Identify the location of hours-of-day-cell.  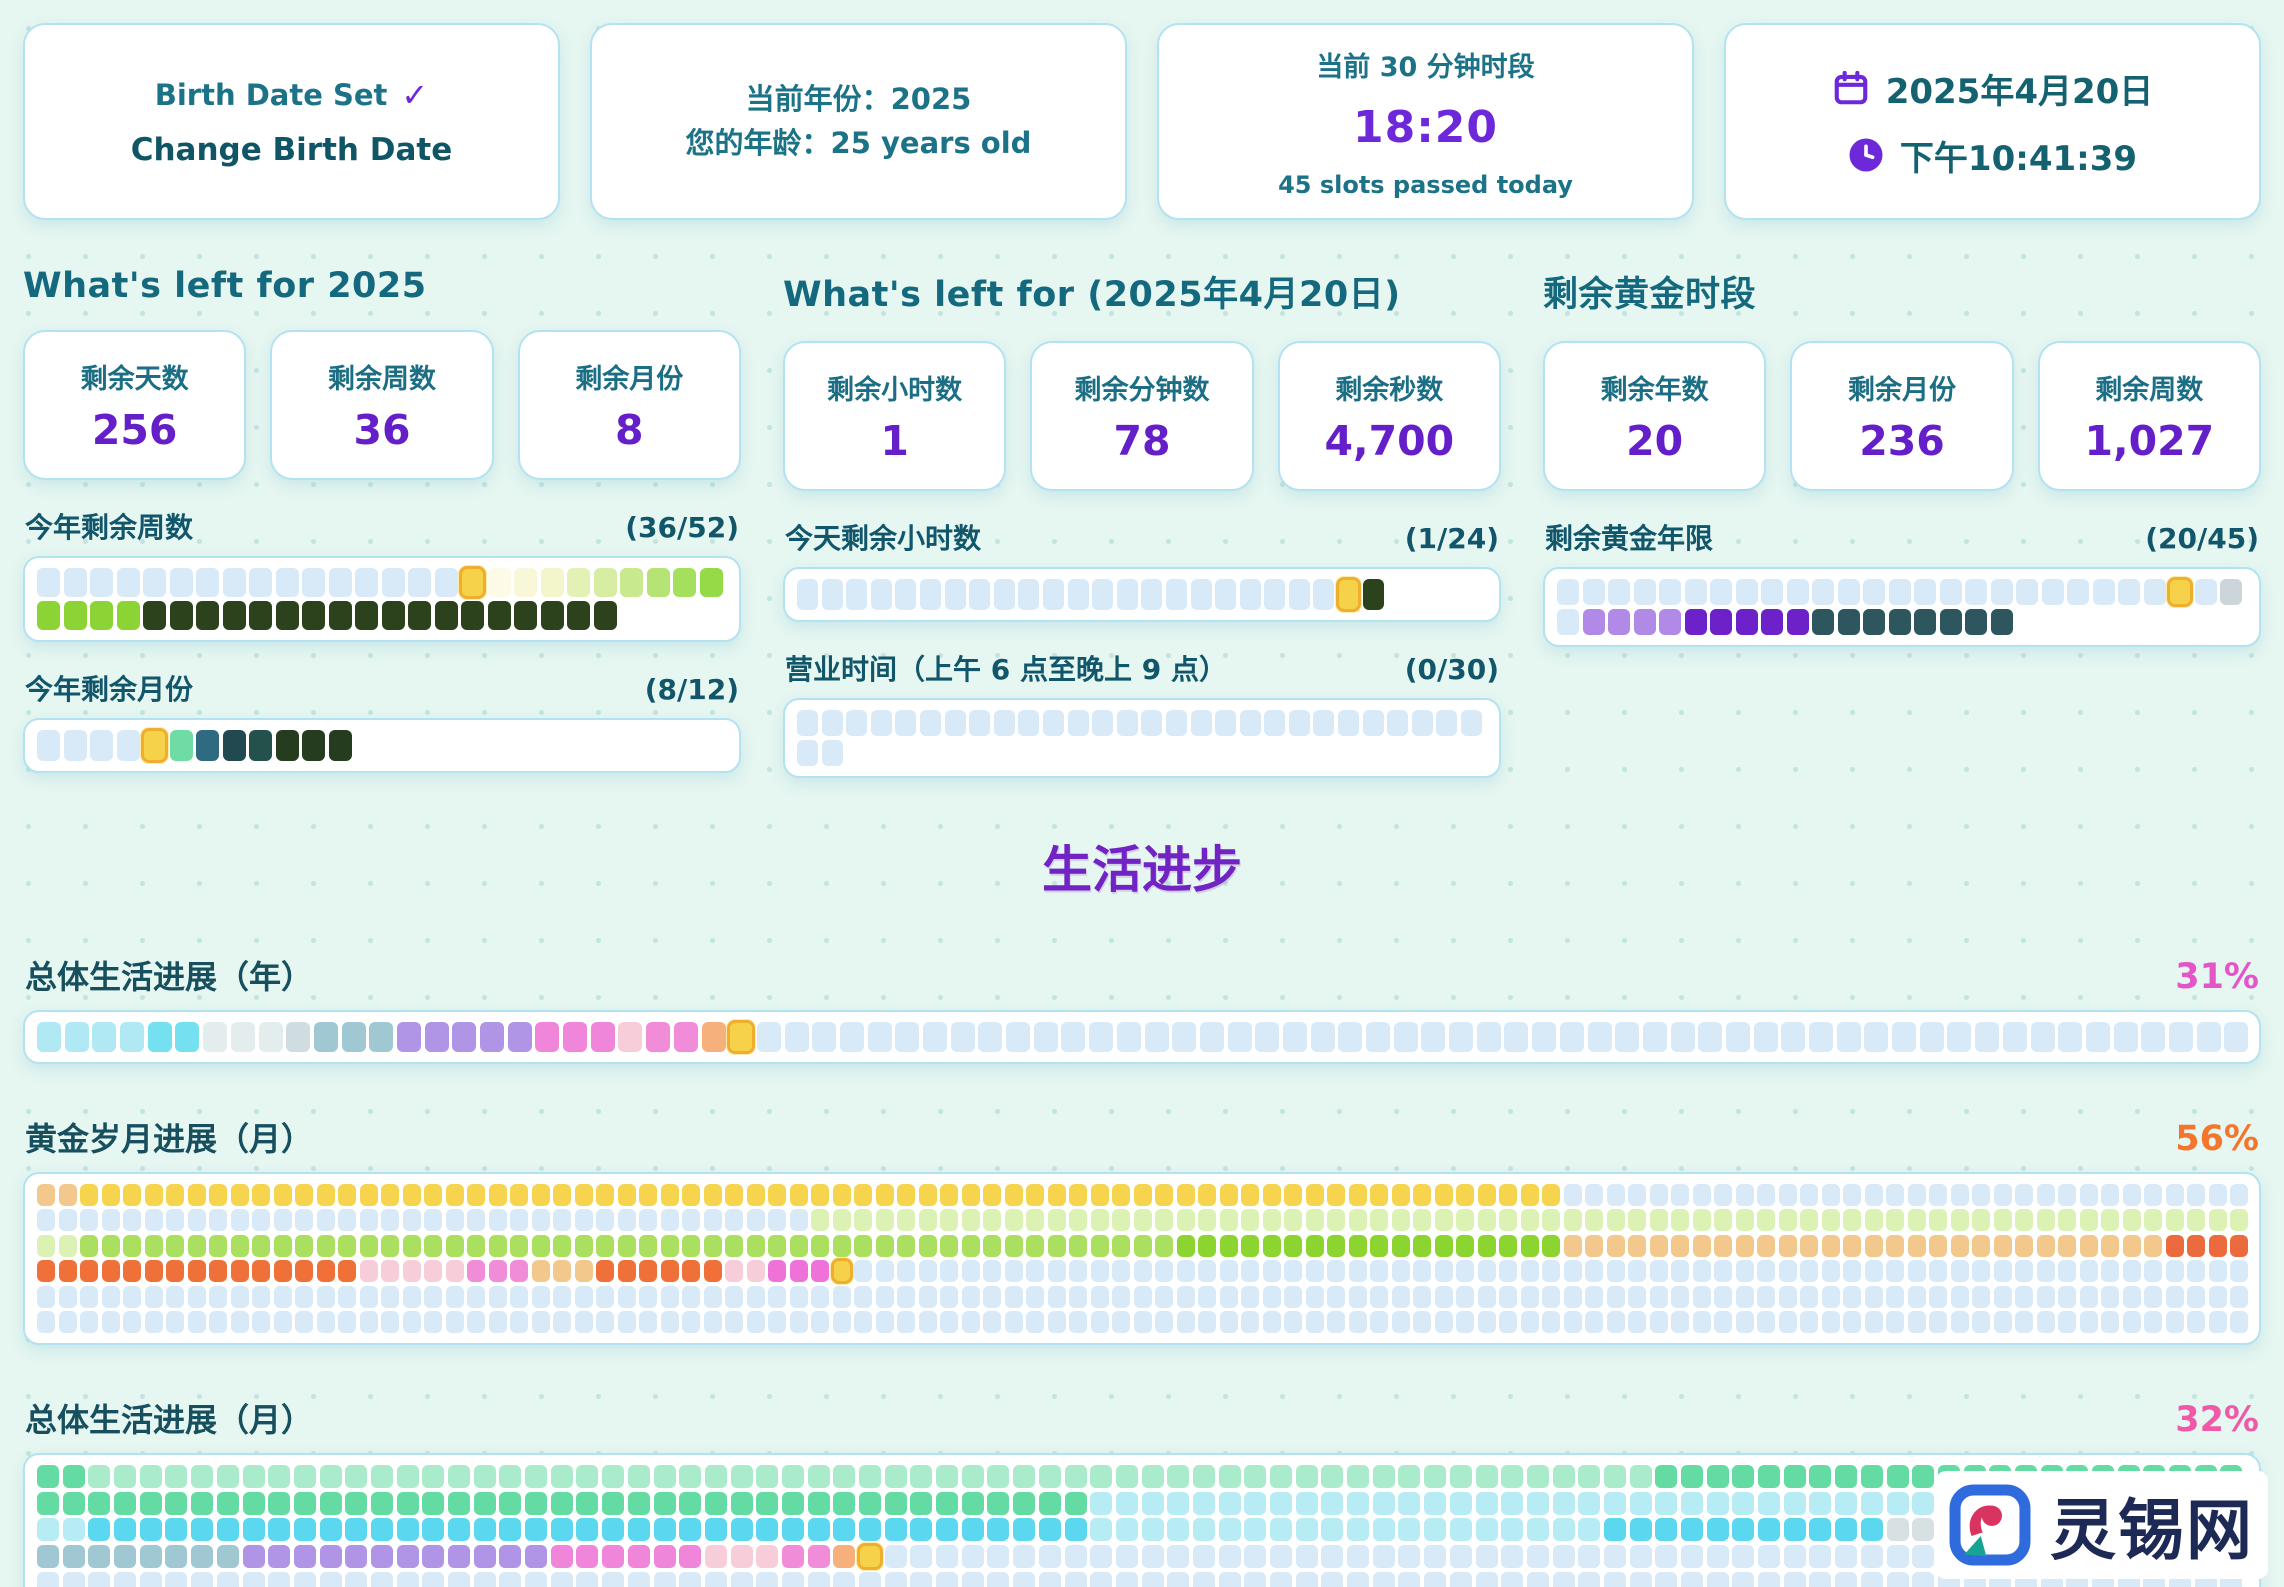
(1053, 594).